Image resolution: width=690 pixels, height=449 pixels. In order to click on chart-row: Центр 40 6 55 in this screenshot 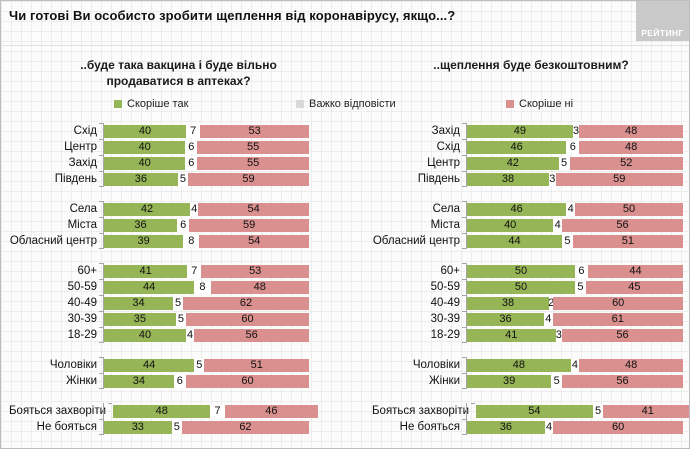, I will do `click(163, 146)`.